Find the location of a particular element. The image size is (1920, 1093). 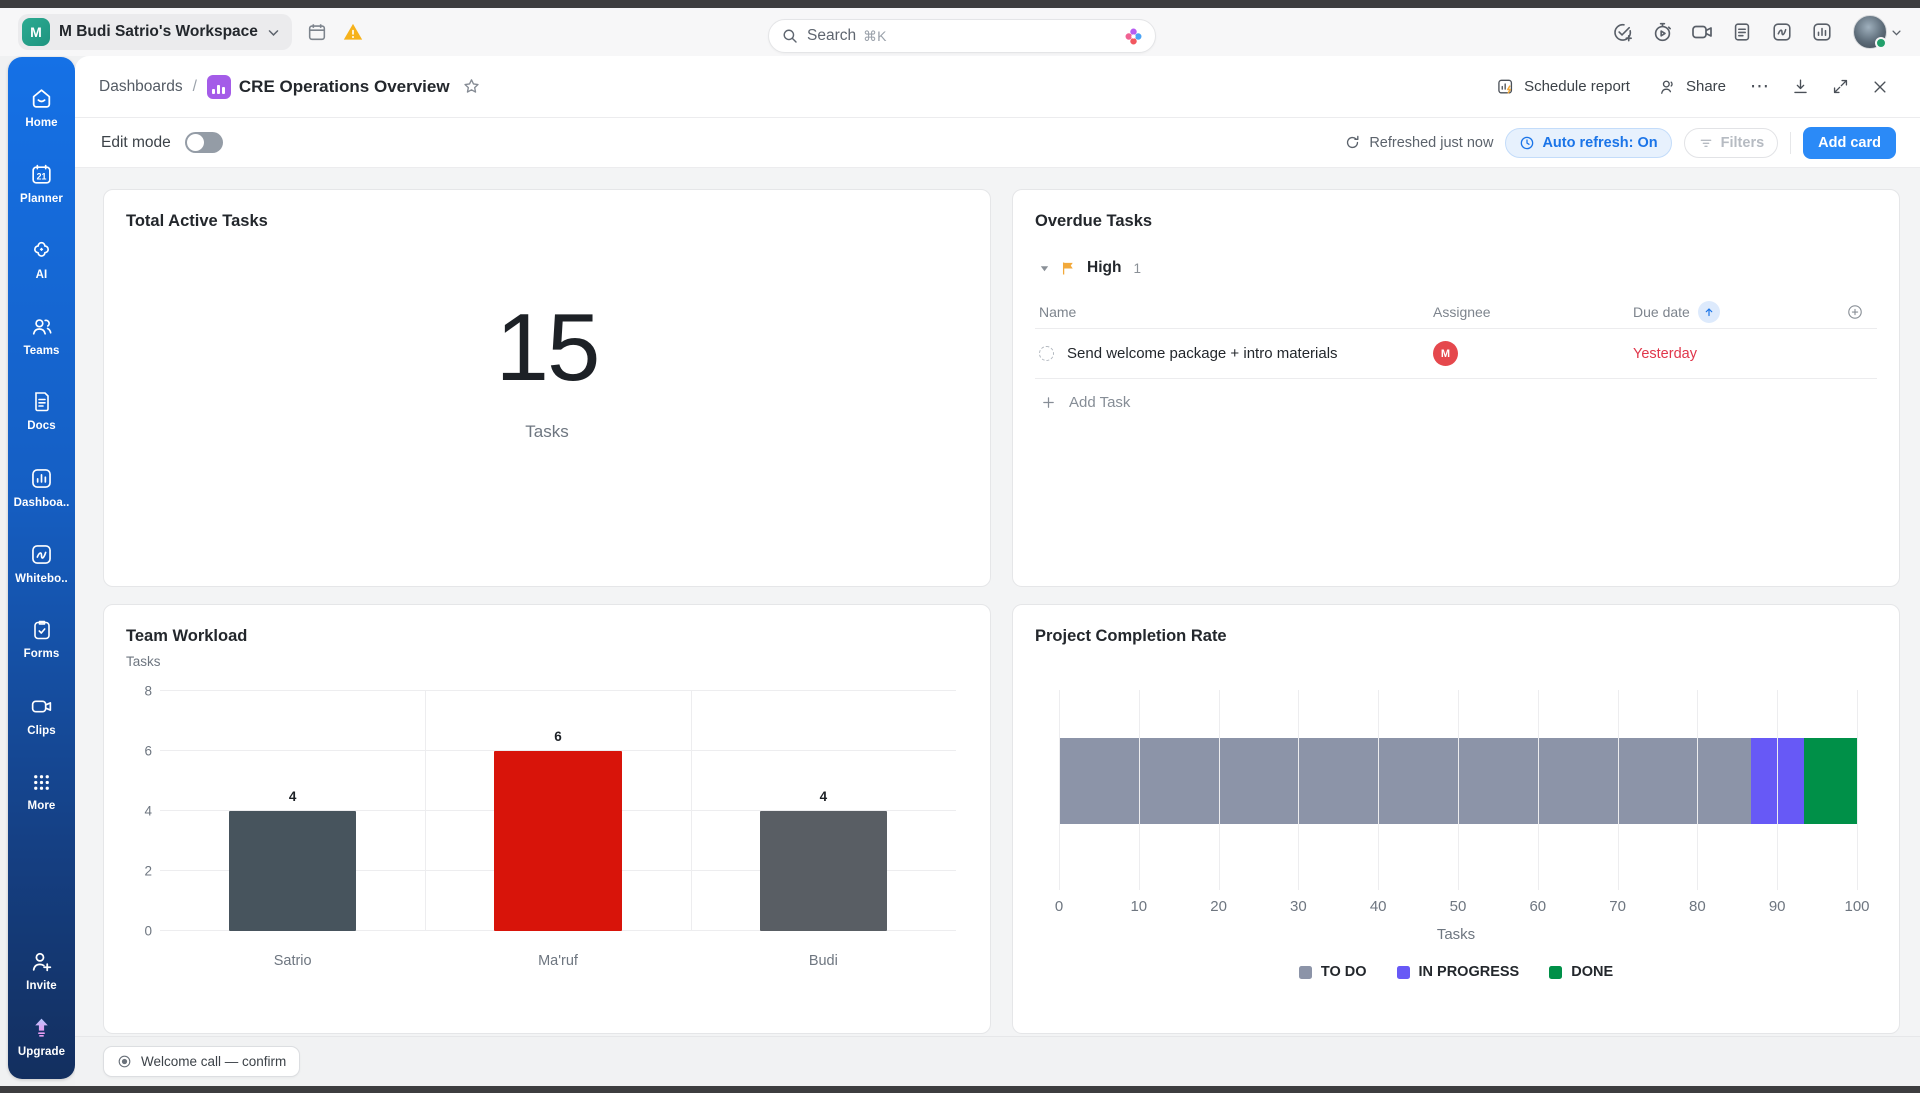

user-menu is located at coordinates (1877, 32).